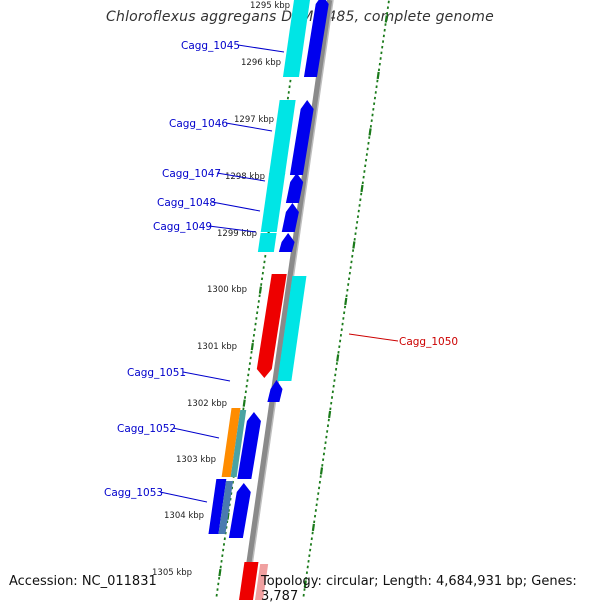 The width and height of the screenshot is (600, 604). What do you see at coordinates (198, 124) in the screenshot?
I see `gene-label: Cagg_1046` at bounding box center [198, 124].